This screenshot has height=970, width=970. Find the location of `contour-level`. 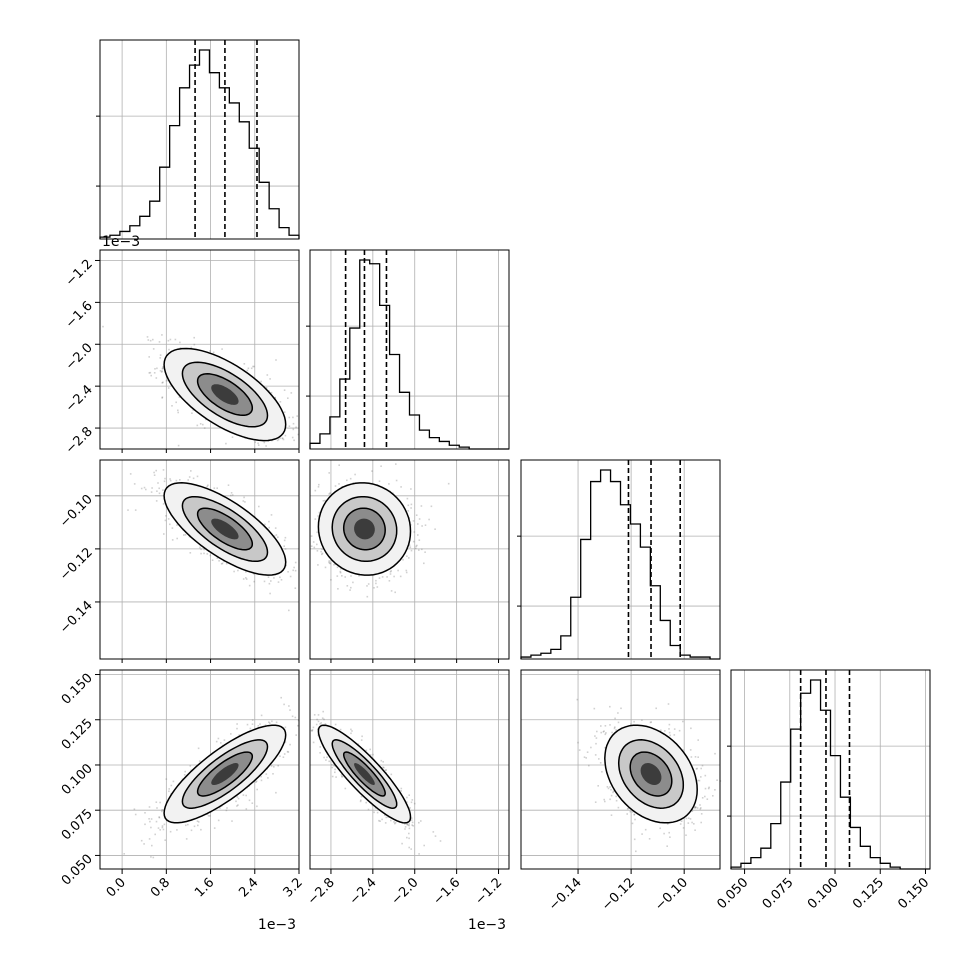

contour-level is located at coordinates (225, 394).